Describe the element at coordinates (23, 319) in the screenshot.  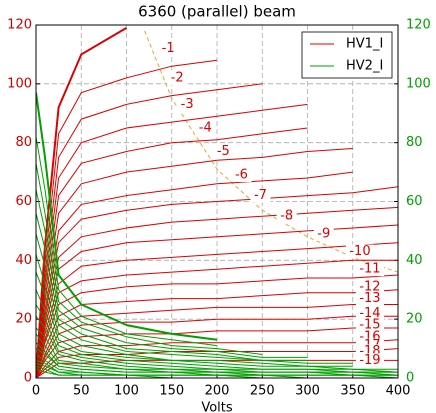
I see `y-tick-label: 20` at that location.